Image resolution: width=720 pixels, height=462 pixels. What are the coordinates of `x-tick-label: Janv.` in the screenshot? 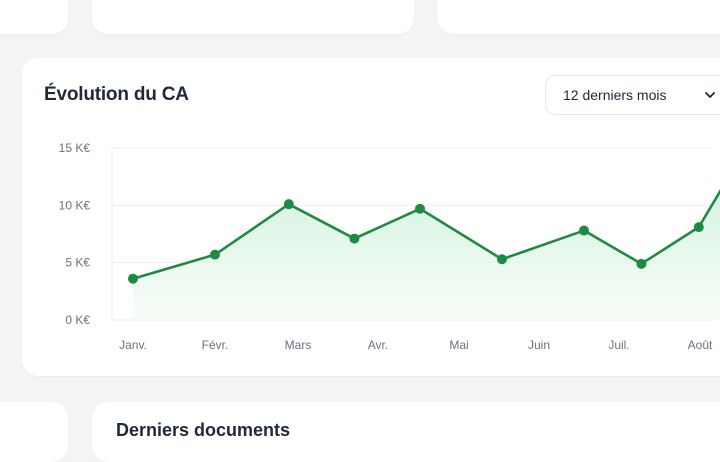 It's located at (133, 345).